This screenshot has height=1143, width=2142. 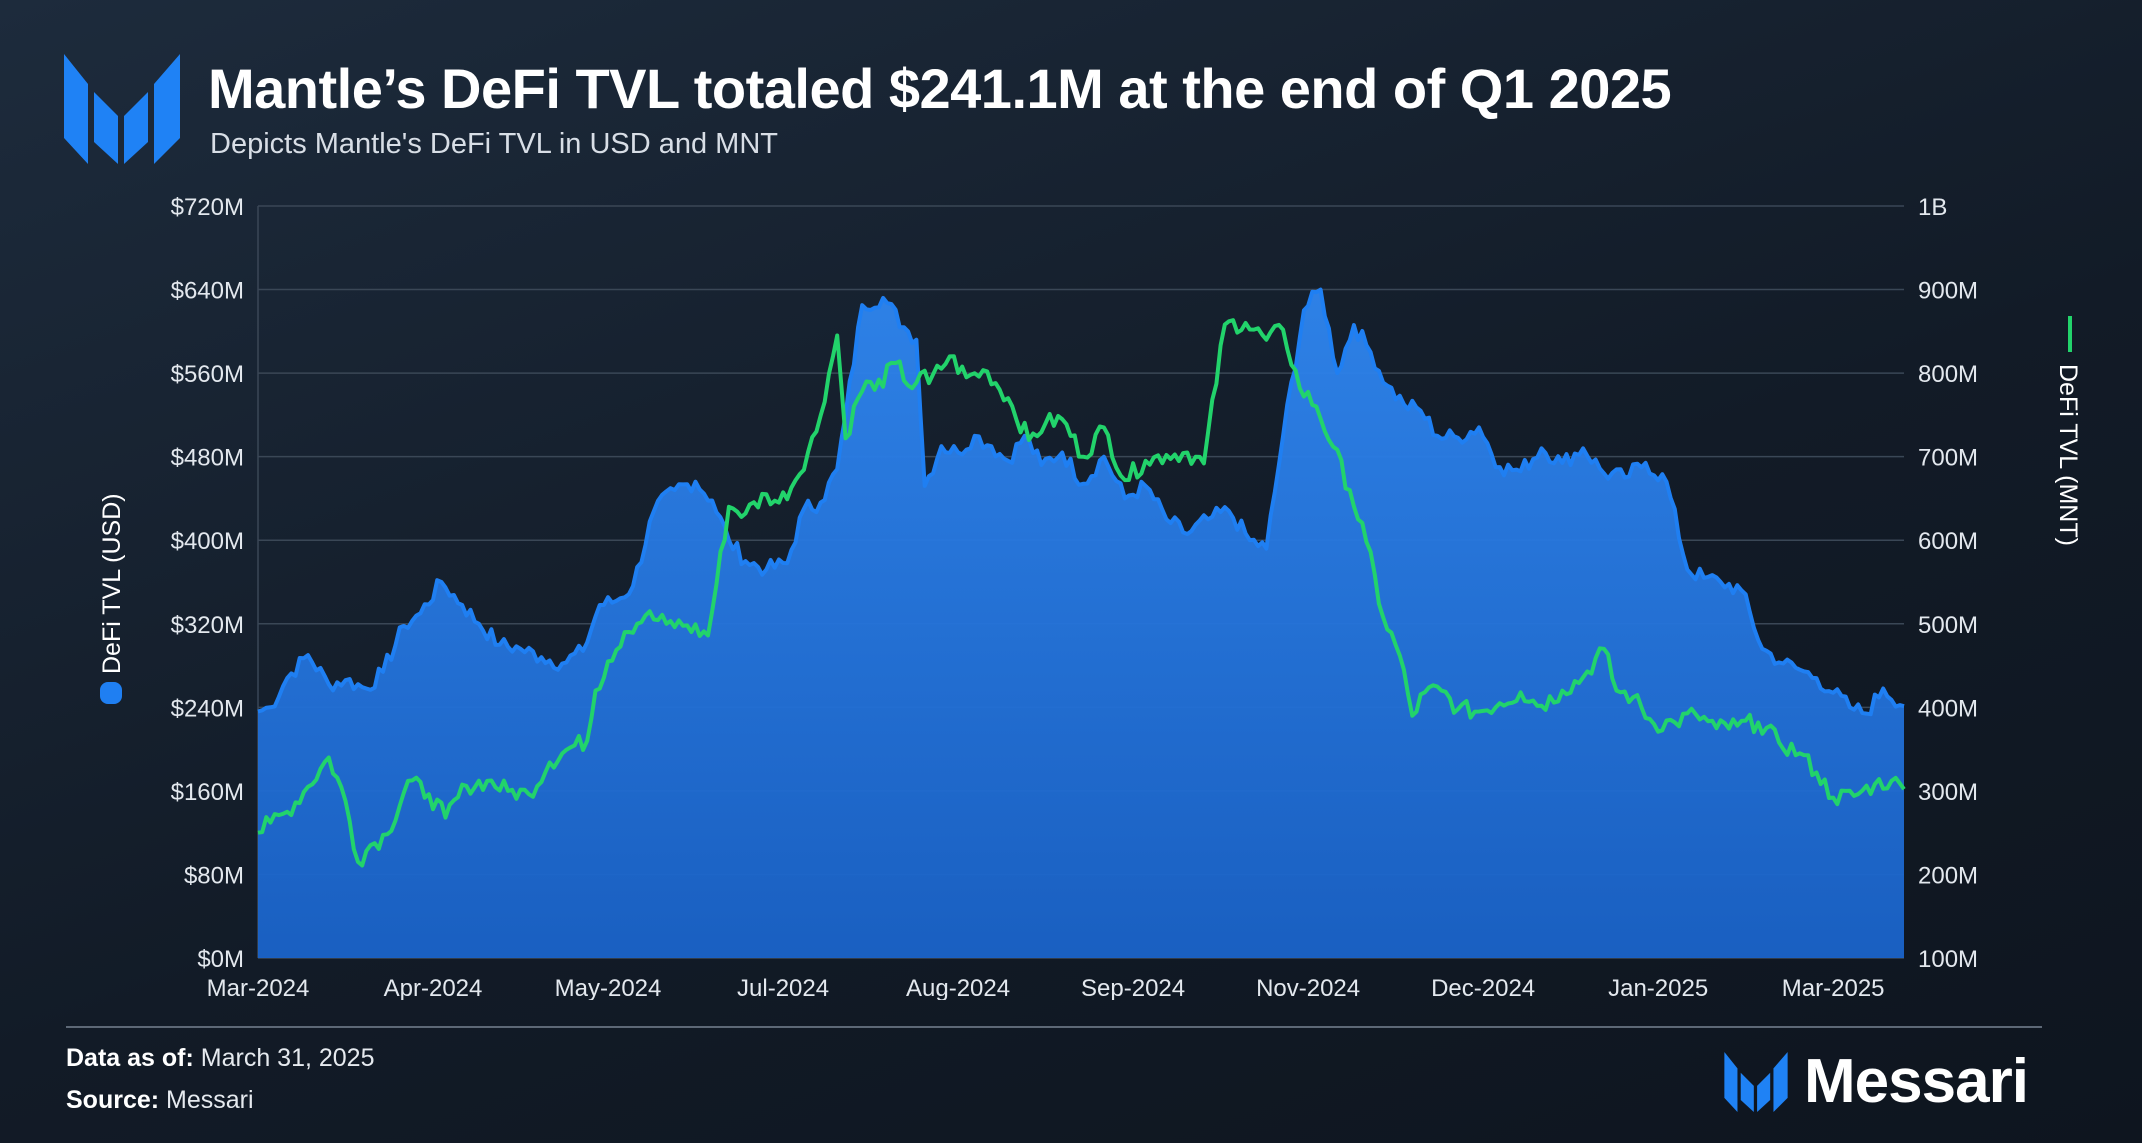 What do you see at coordinates (1948, 291) in the screenshot?
I see `y-right-tick-label: 900M` at bounding box center [1948, 291].